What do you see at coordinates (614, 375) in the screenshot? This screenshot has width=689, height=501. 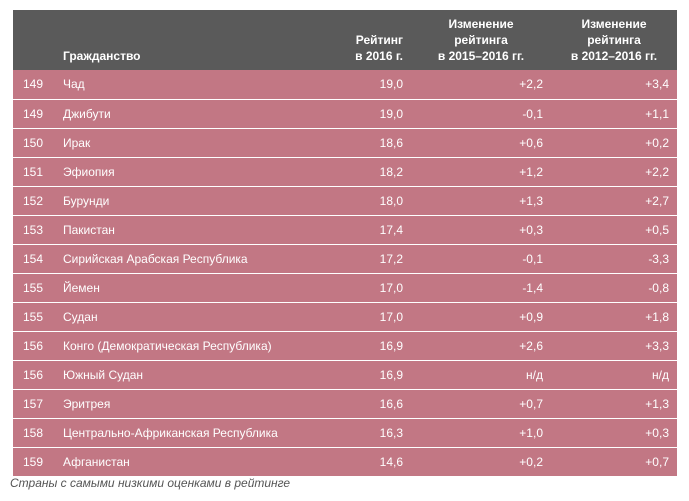 I see `row-change-2012-2016: н/д` at bounding box center [614, 375].